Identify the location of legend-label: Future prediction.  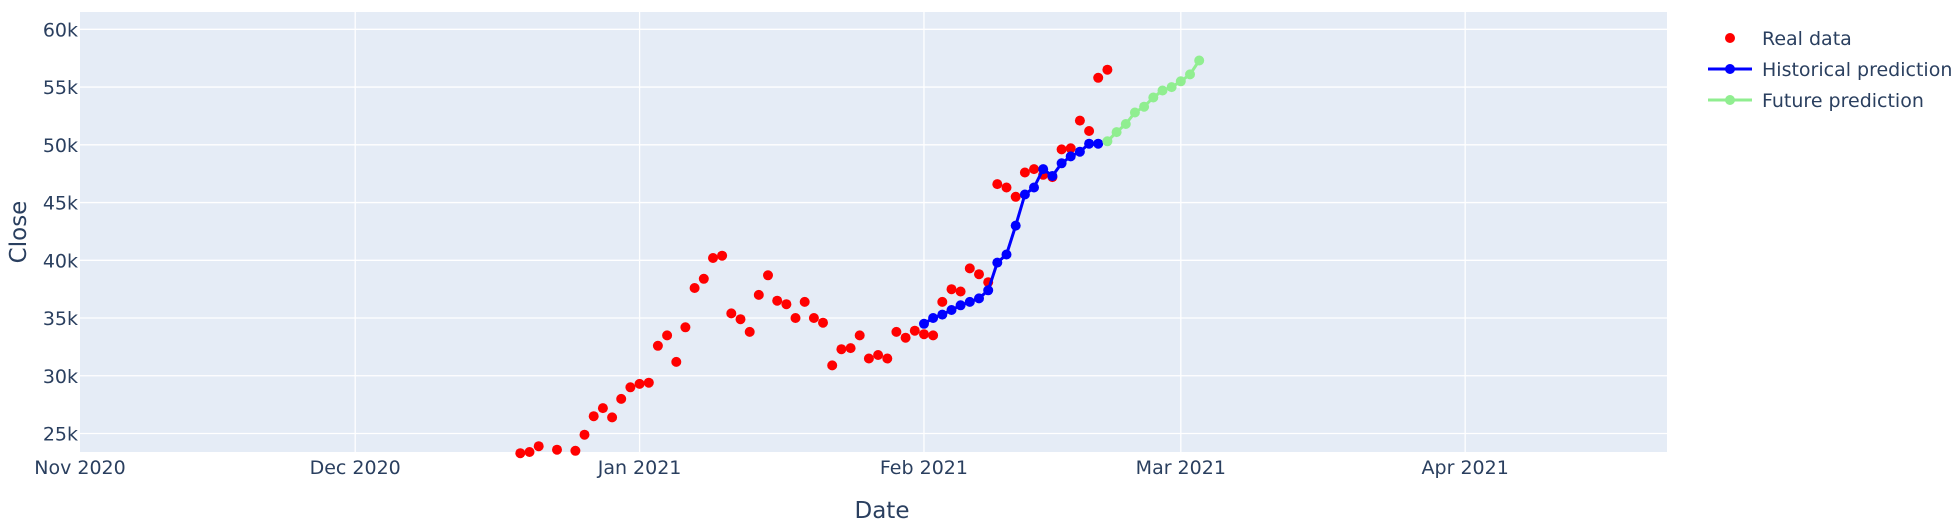
(1843, 101).